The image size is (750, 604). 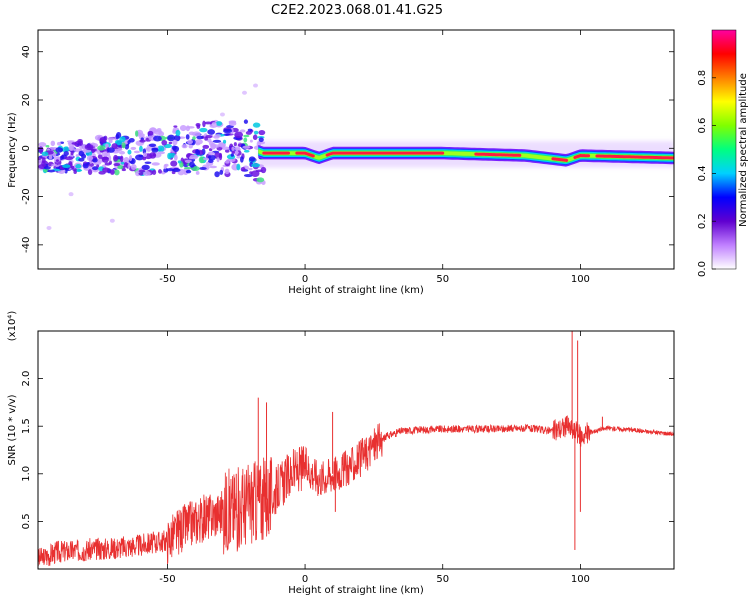 What do you see at coordinates (702, 126) in the screenshot?
I see `colorbar-tick-label: 0.6` at bounding box center [702, 126].